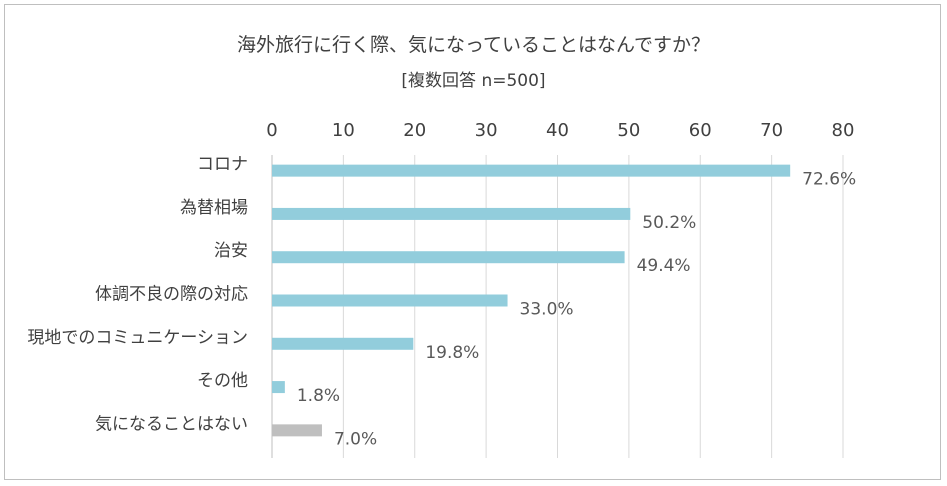  Describe the element at coordinates (355, 439) in the screenshot. I see `data-label: 7.0%` at that location.